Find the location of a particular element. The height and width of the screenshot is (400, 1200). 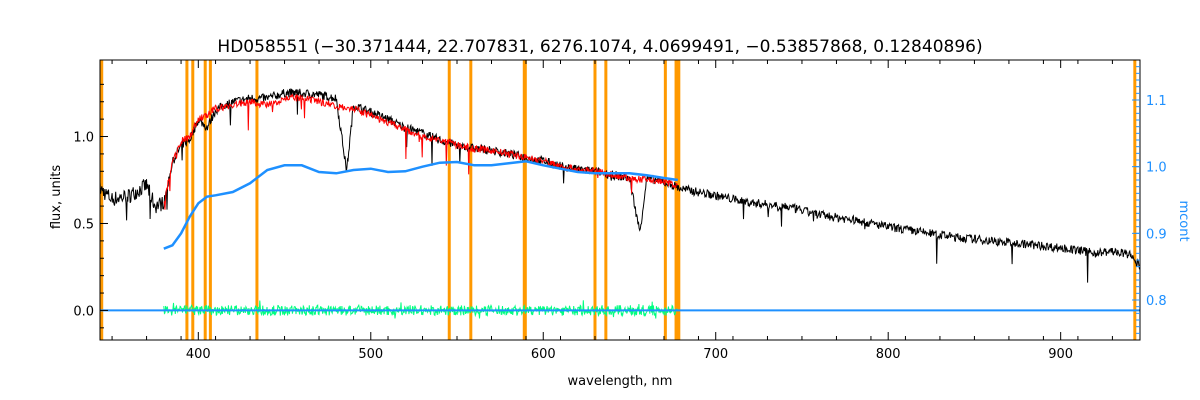

y-axis-left: 0.0 0.5 1.0 is located at coordinates (90, 206).